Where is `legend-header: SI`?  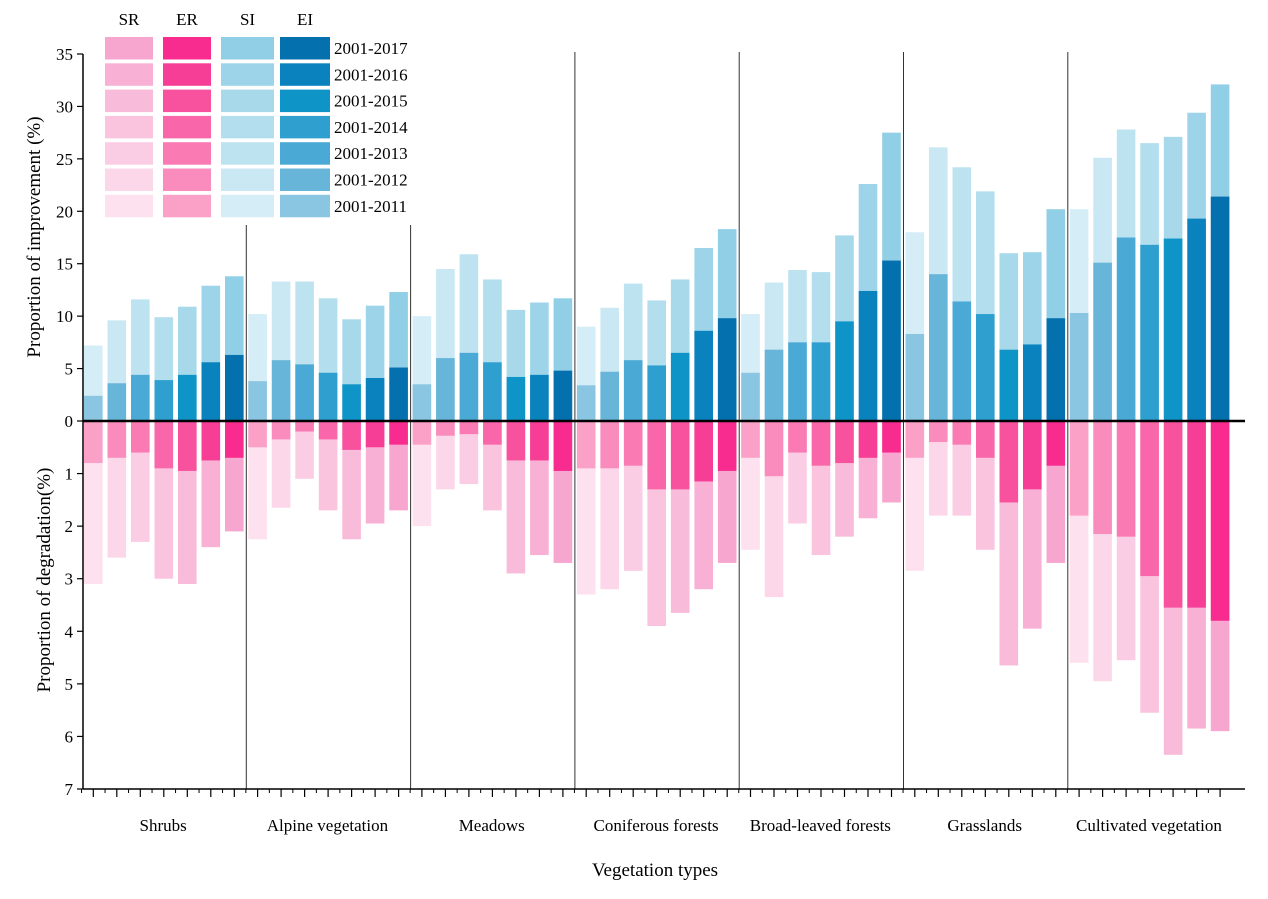 legend-header: SI is located at coordinates (247, 19).